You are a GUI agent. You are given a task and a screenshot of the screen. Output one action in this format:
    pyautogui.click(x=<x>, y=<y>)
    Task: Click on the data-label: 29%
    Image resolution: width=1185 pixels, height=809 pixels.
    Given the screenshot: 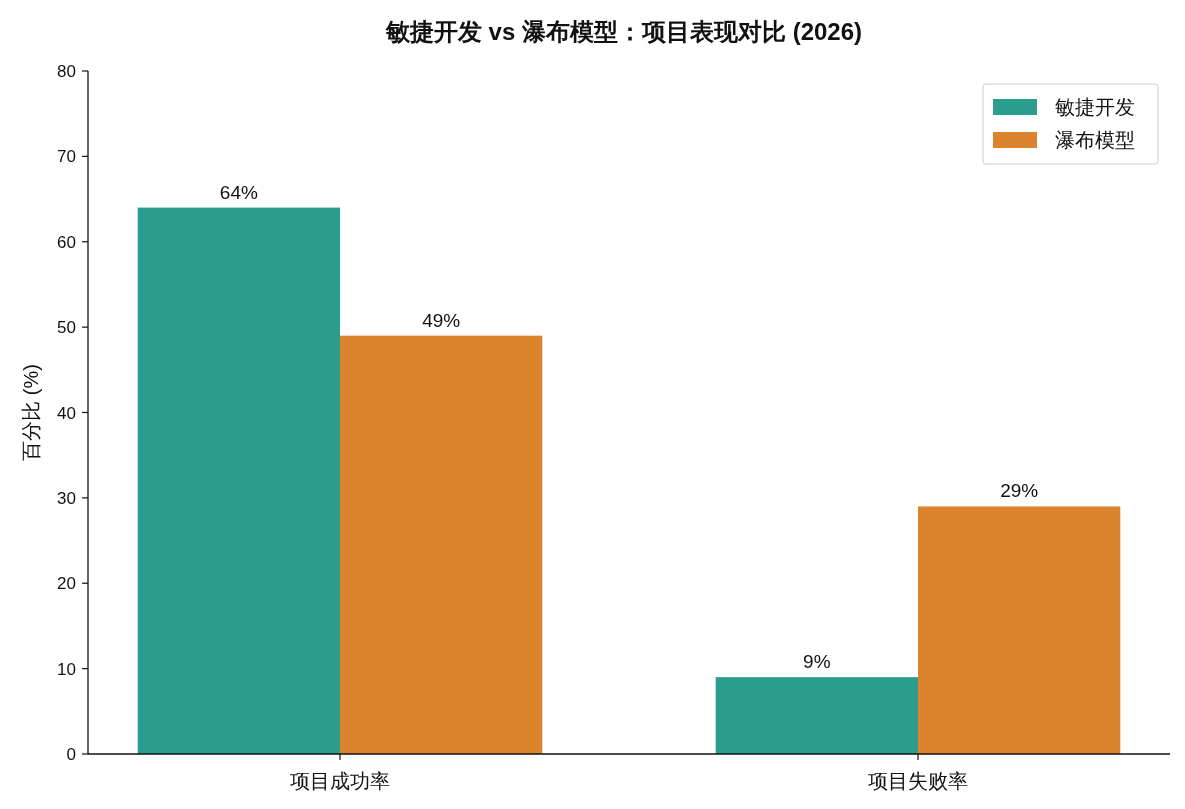 What is the action you would take?
    pyautogui.click(x=1019, y=491)
    